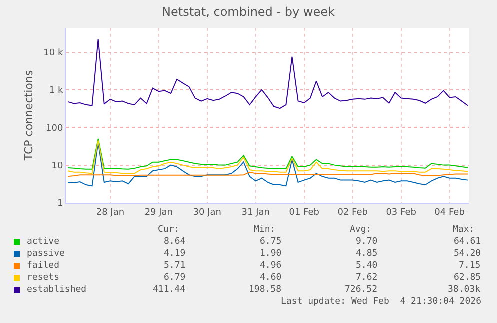  I want to click on x-tick-label: 31 Jan, so click(256, 213).